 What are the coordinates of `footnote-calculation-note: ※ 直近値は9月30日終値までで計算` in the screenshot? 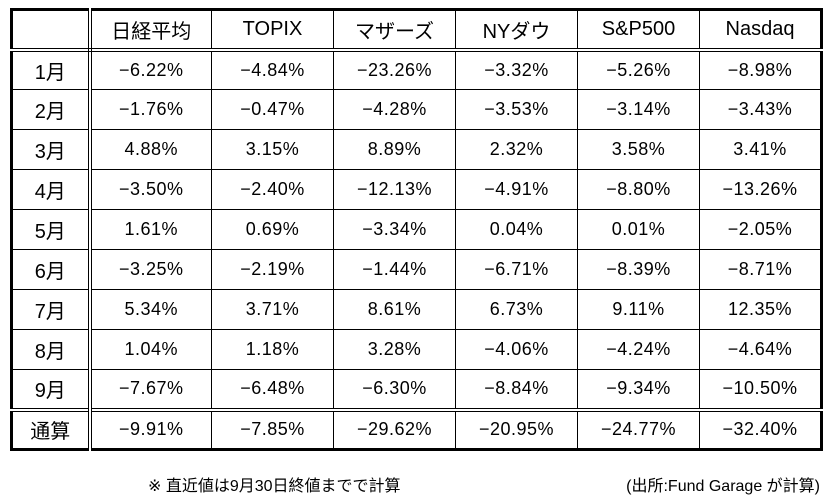 It's located at (274, 486).